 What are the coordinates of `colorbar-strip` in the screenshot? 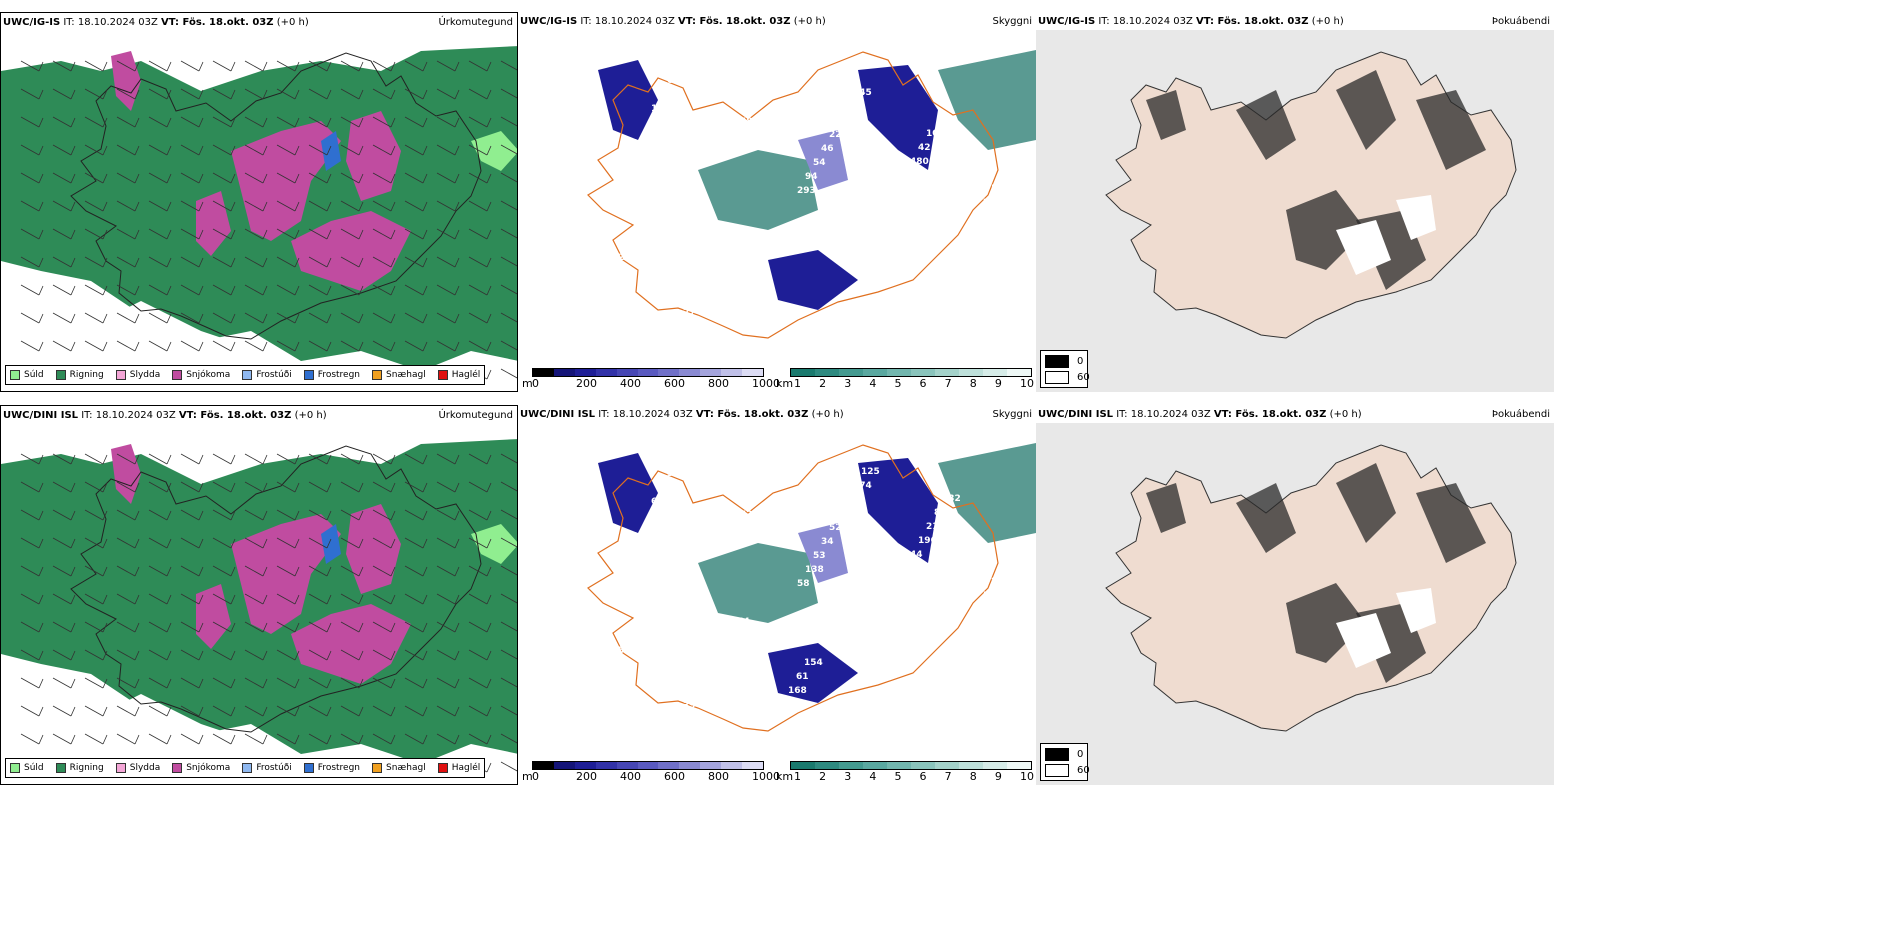 It's located at (648, 372).